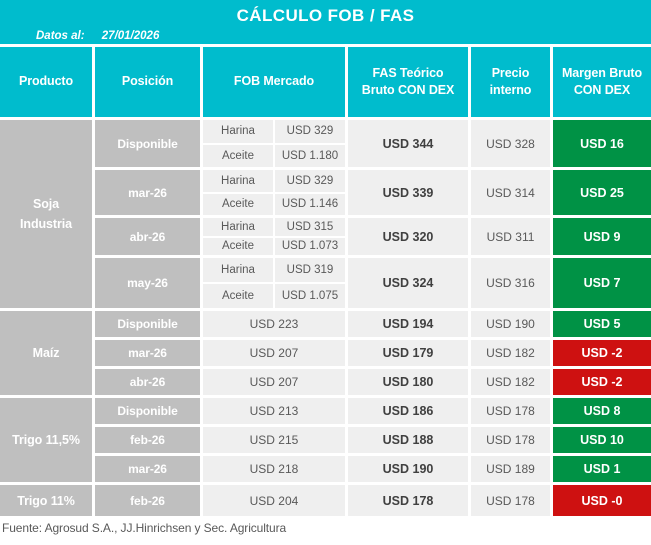 This screenshot has width=651, height=545. What do you see at coordinates (408, 382) in the screenshot?
I see `fas-teorico-cell: USD 180` at bounding box center [408, 382].